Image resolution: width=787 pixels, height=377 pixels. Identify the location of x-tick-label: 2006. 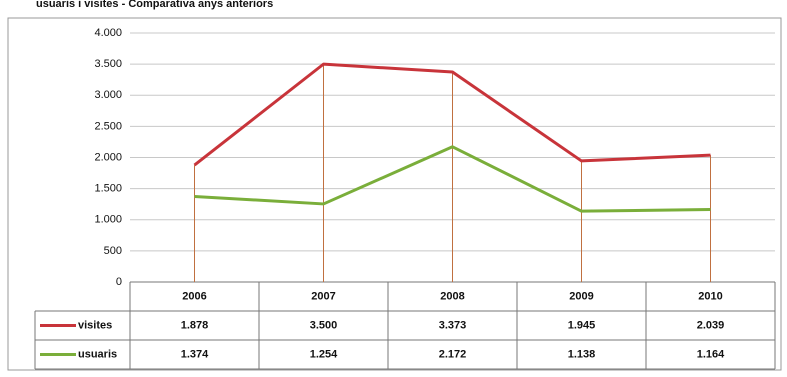
(194, 296).